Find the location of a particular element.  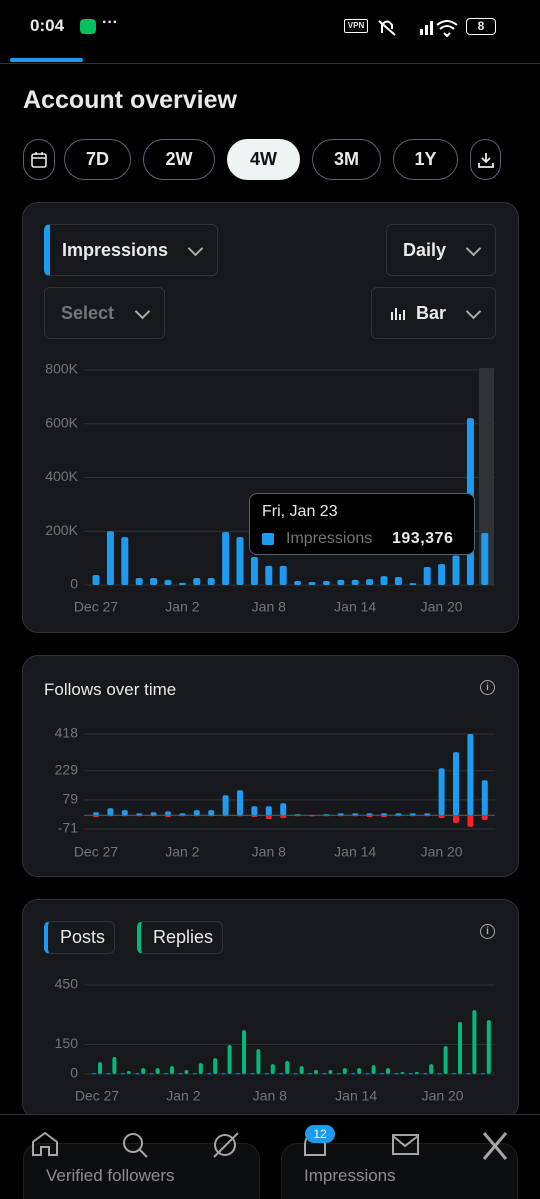

impressions-mini-card: Impressions is located at coordinates (399, 1171).